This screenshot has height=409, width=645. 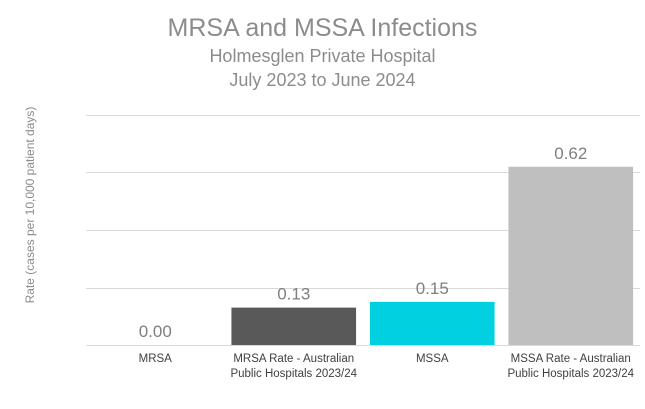 What do you see at coordinates (571, 359) in the screenshot?
I see `x-tick-label: MSSA Rate - Australian` at bounding box center [571, 359].